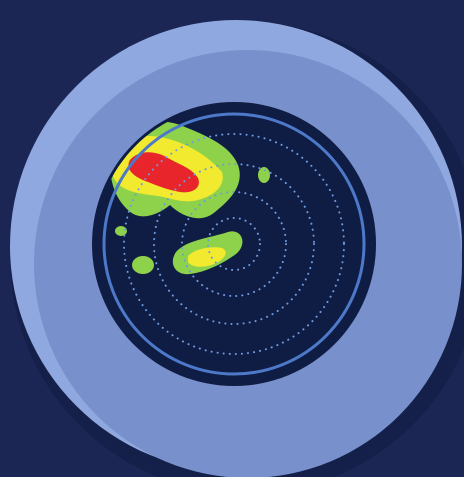  I want to click on precipitation-layer, so click(189, 198).